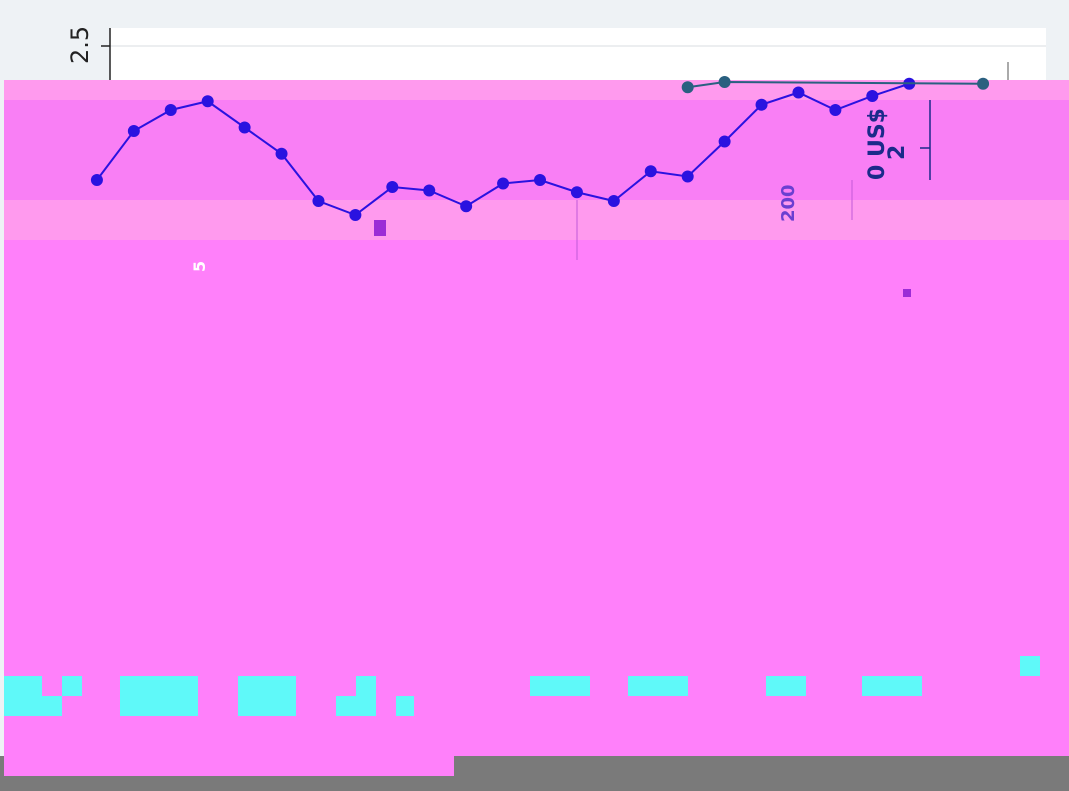 This screenshot has height=791, width=1069. Describe the element at coordinates (536, 220) in the screenshot. I see `overlay-band-low` at that location.